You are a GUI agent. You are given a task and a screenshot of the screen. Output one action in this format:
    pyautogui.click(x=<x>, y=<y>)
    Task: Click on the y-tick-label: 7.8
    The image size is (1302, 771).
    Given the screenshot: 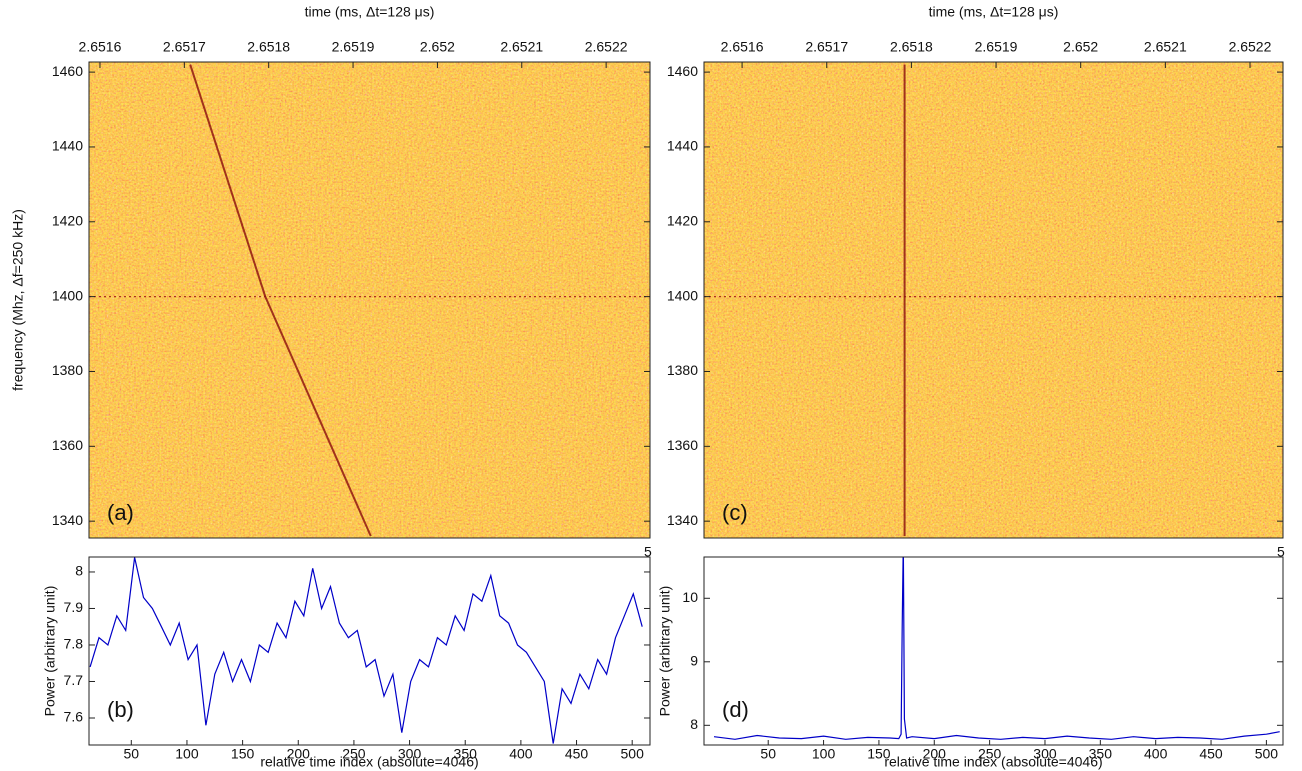 What is the action you would take?
    pyautogui.click(x=74, y=644)
    